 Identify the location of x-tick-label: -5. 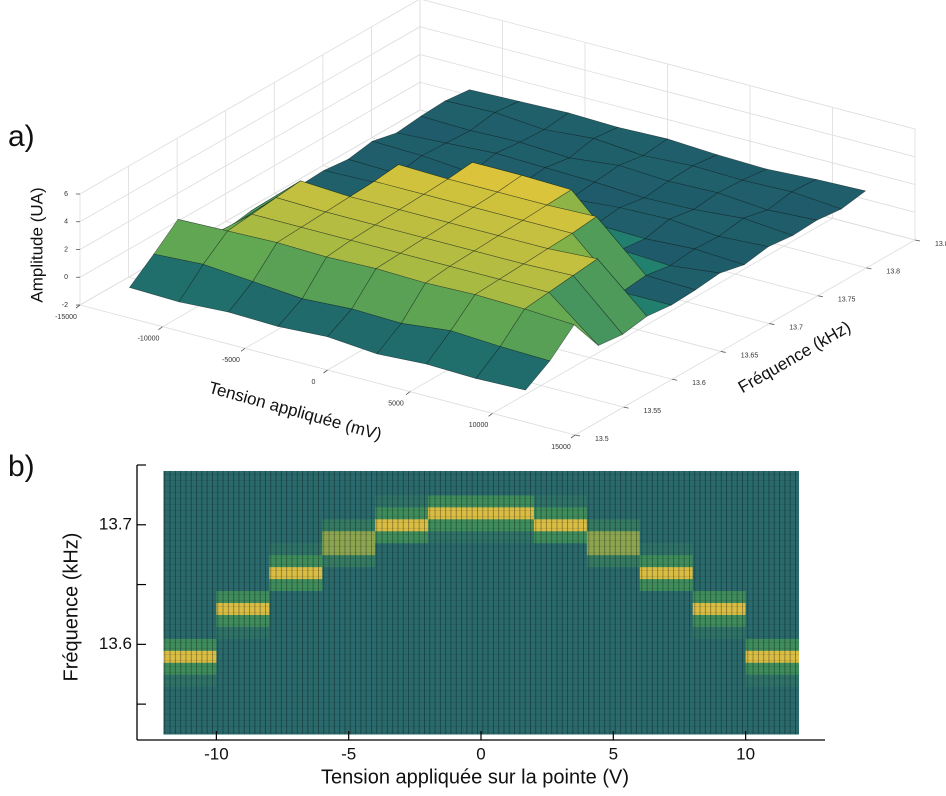
(348, 753).